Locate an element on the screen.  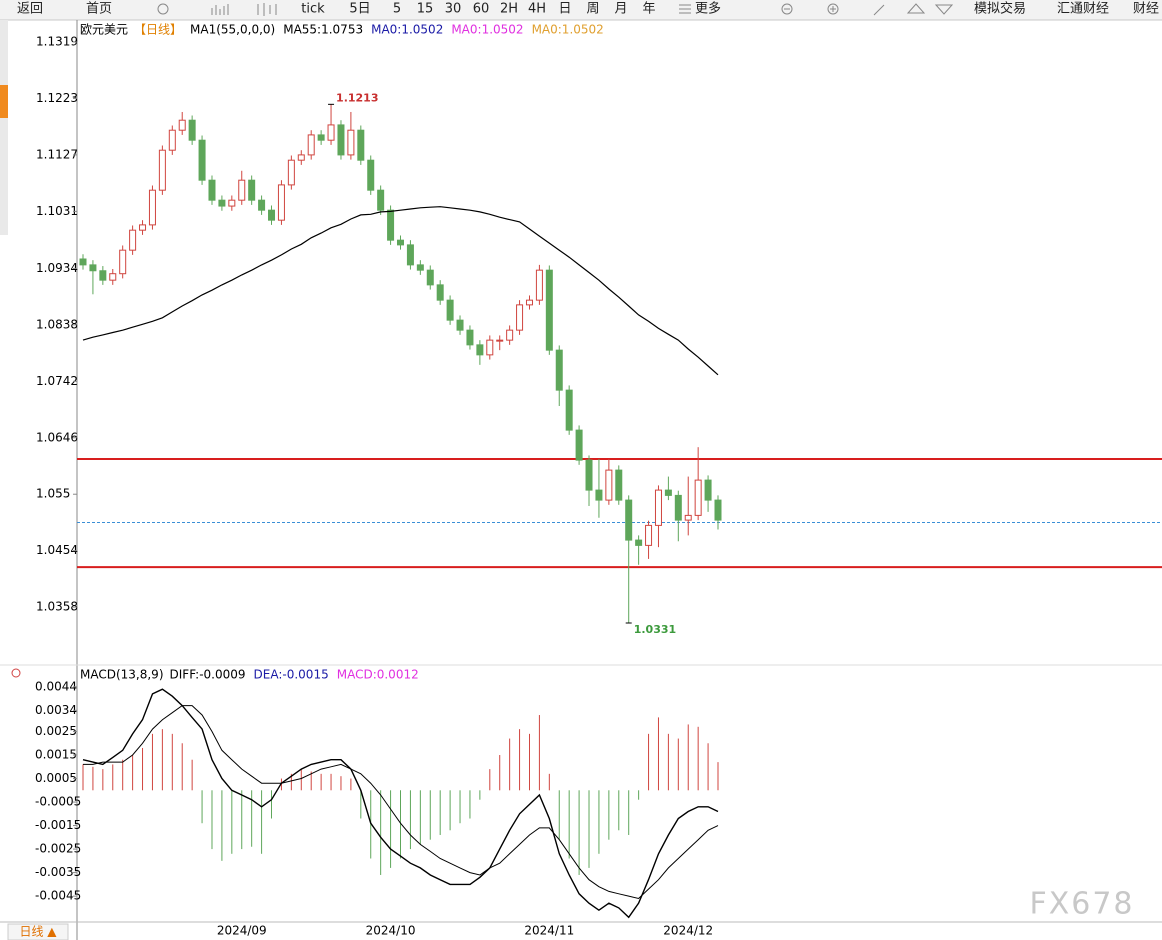
legend-entry: MA0:1.0502 is located at coordinates (407, 30).